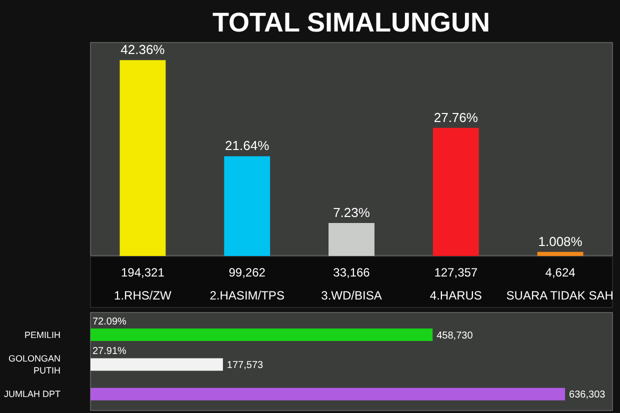  Describe the element at coordinates (247, 146) in the screenshot. I see `data-label: 21.64%` at that location.